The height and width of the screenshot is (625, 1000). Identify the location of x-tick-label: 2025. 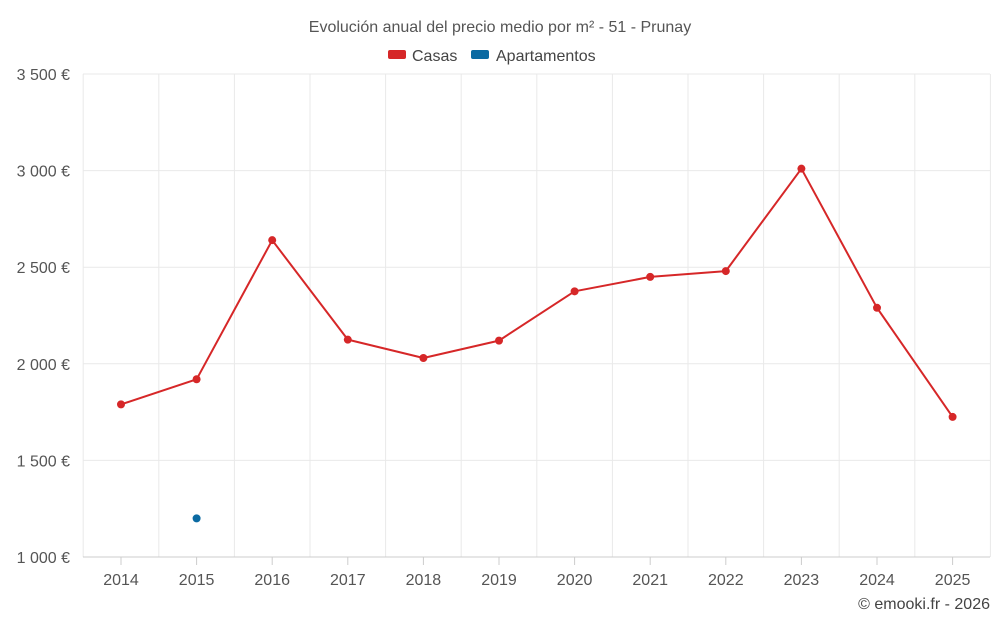
(953, 580).